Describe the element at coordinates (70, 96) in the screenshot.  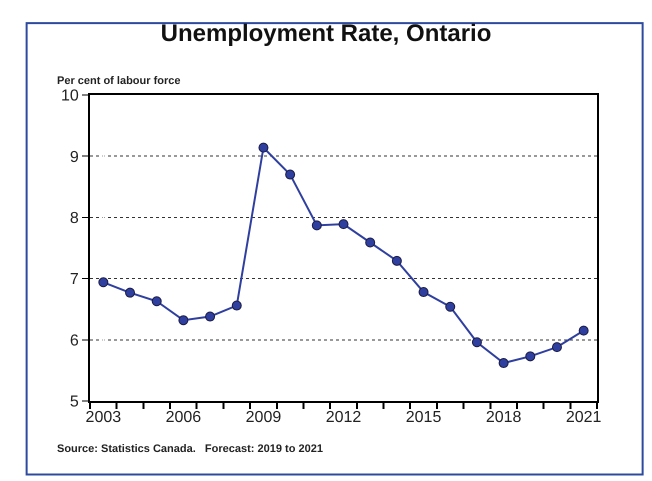
I see `y-tick-label: 10` at that location.